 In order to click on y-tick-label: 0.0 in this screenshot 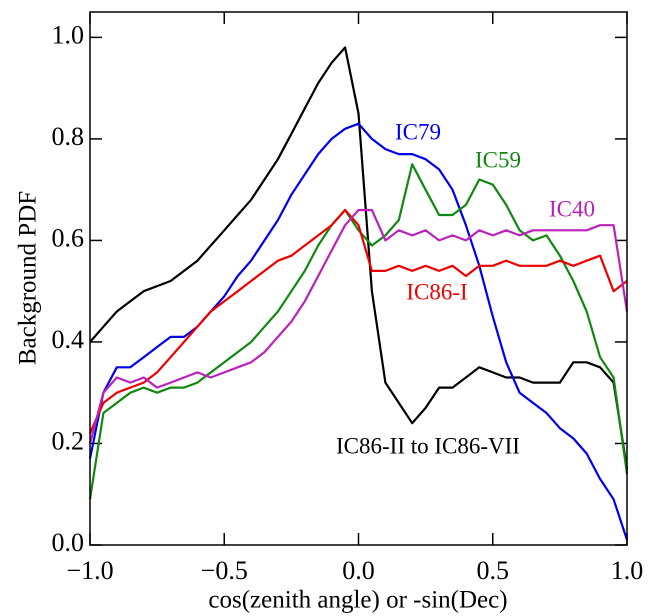, I will do `click(68, 542)`.